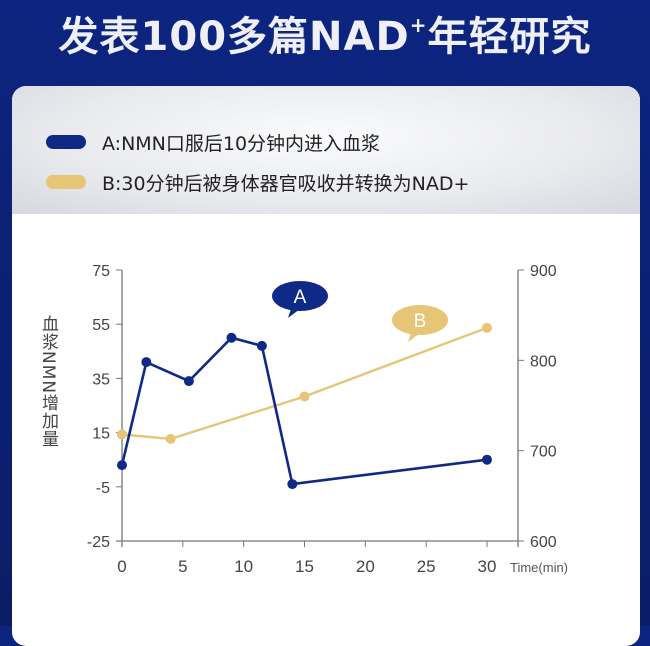 This screenshot has height=646, width=650. Describe the element at coordinates (543, 452) in the screenshot. I see `y2-tick-label: 700` at that location.